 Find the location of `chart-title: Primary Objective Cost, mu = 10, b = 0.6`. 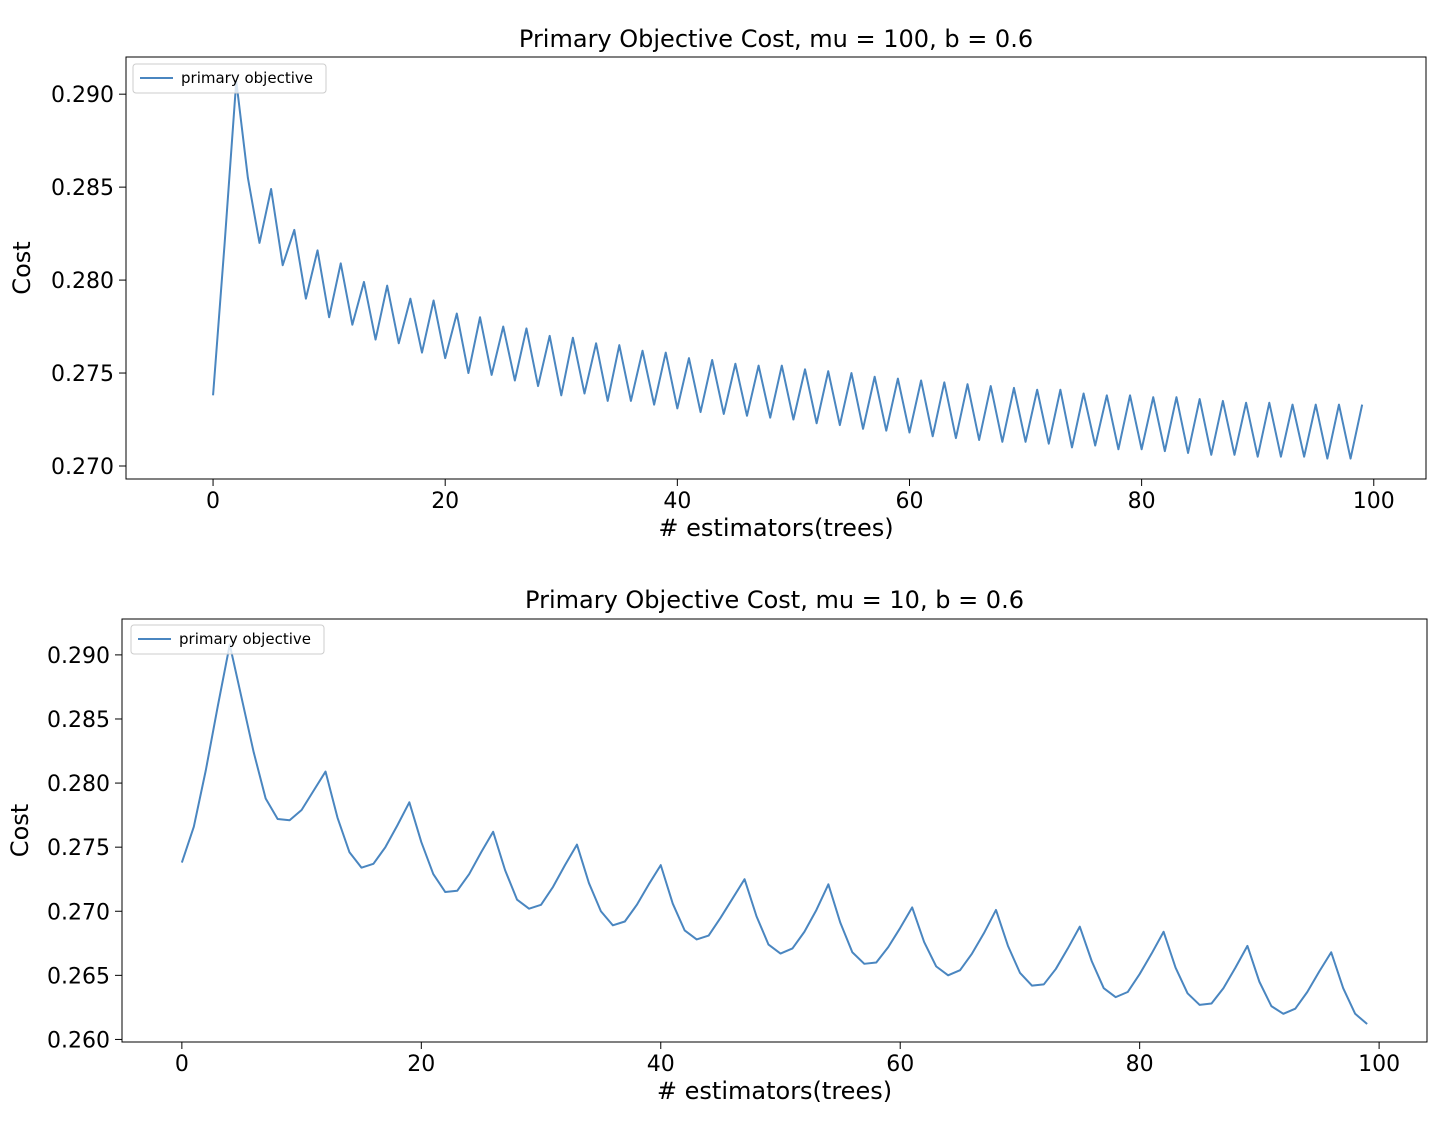

chart-title: Primary Objective Cost, mu = 10, b = 0.6 is located at coordinates (774, 600).